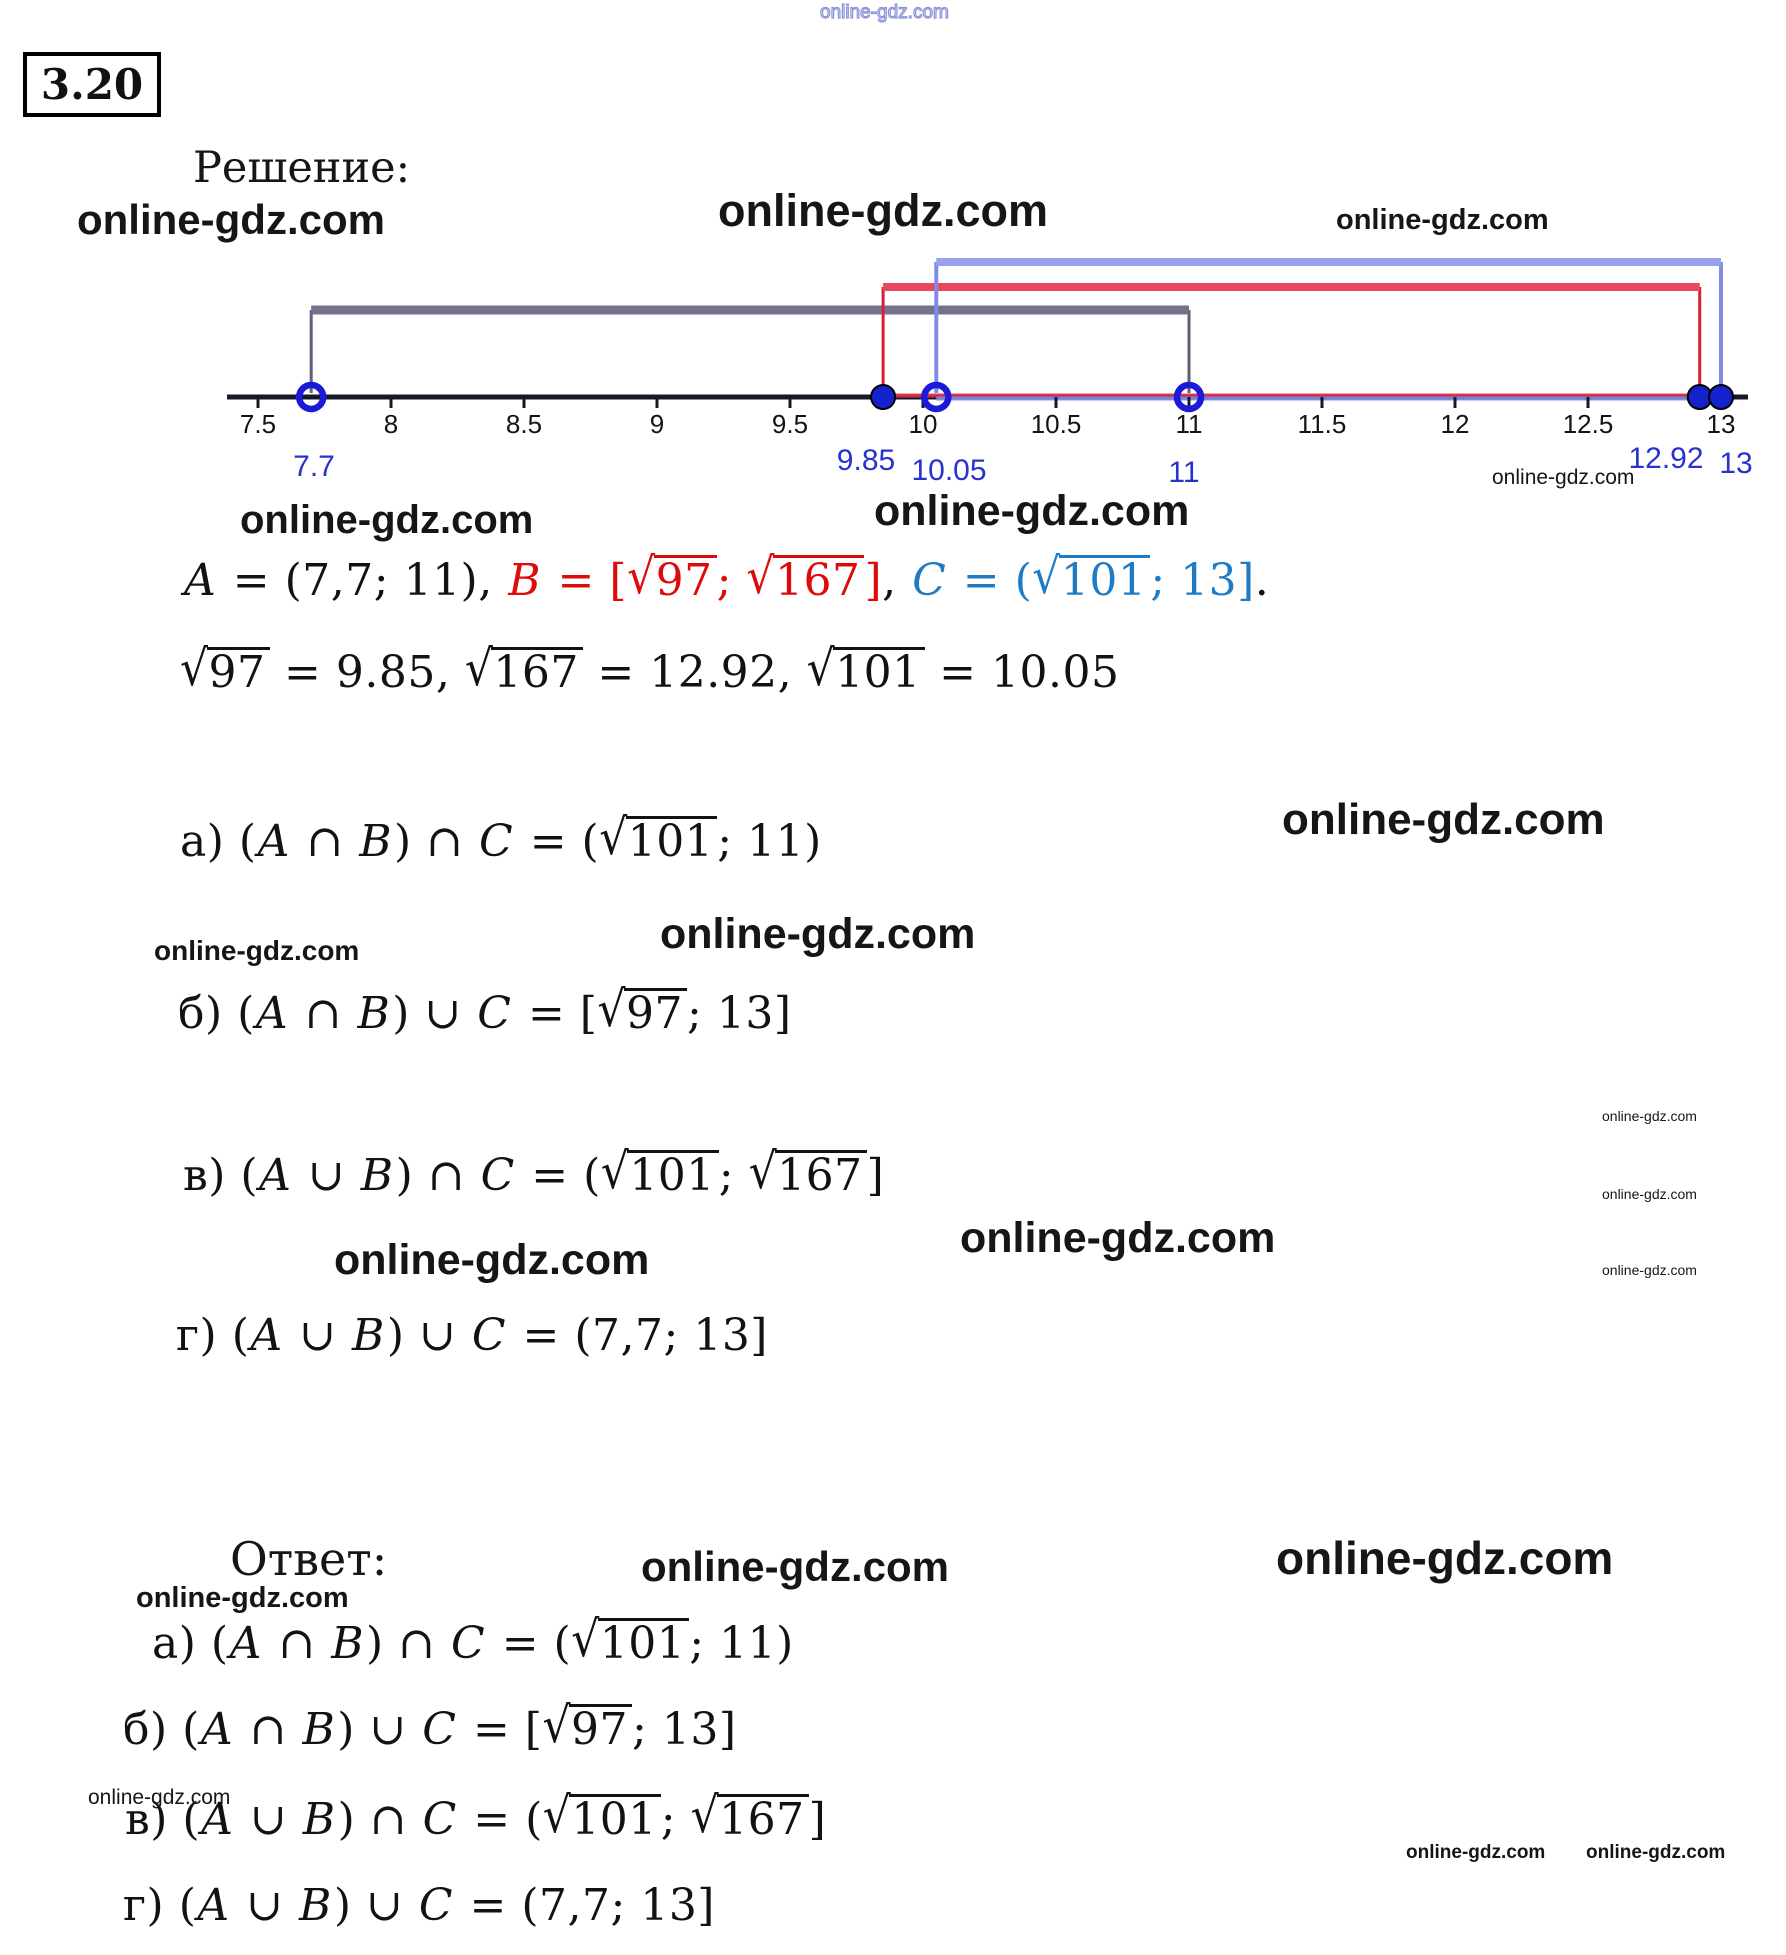 Image resolution: width=1786 pixels, height=1955 pixels. I want to click on solution-formula-line-3: а) (A ∩ B) ∩ C = (√101; 11), so click(501, 840).